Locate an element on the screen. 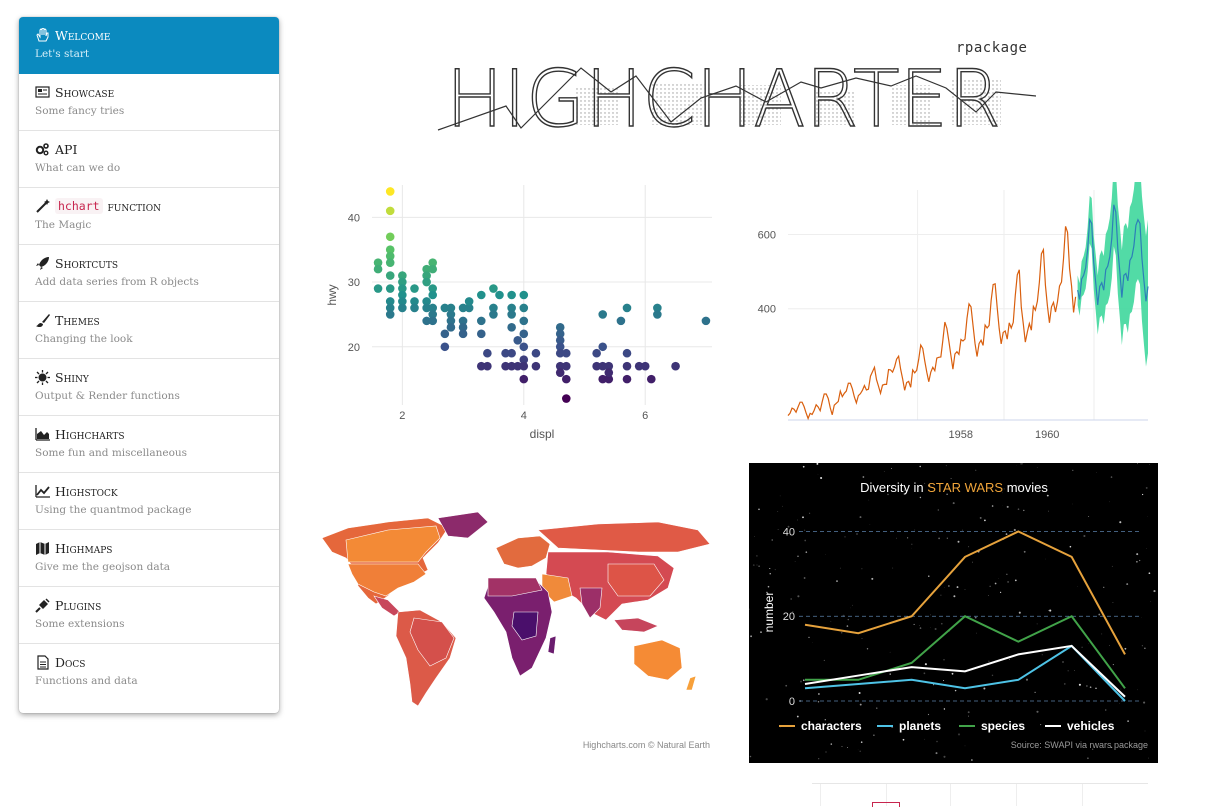 Image resolution: width=1208 pixels, height=807 pixels. paintbrush-icon is located at coordinates (43, 320).